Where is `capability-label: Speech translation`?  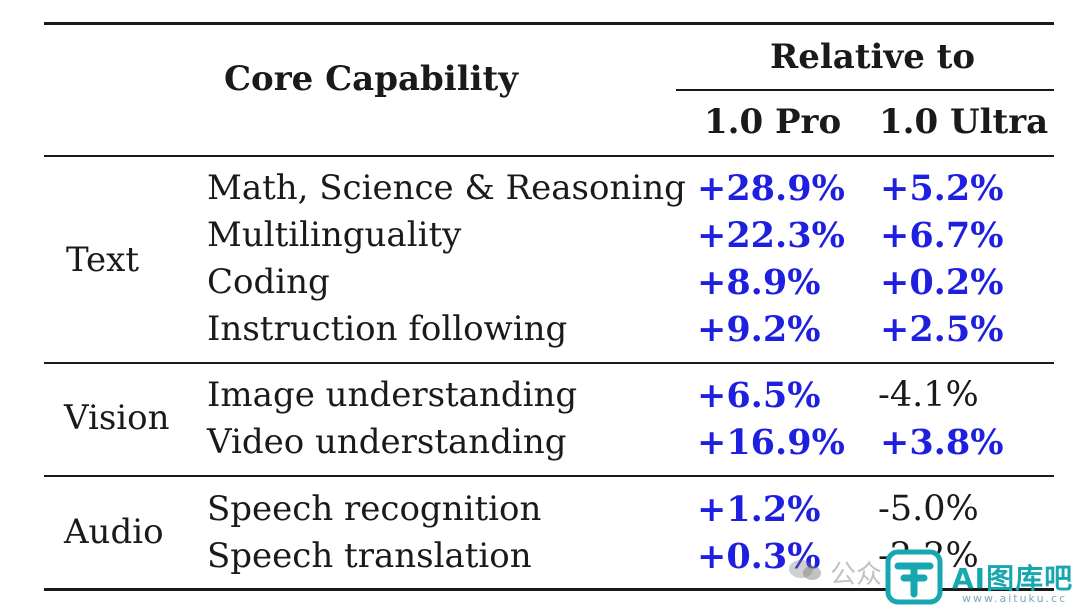
capability-label: Speech translation is located at coordinates (369, 556).